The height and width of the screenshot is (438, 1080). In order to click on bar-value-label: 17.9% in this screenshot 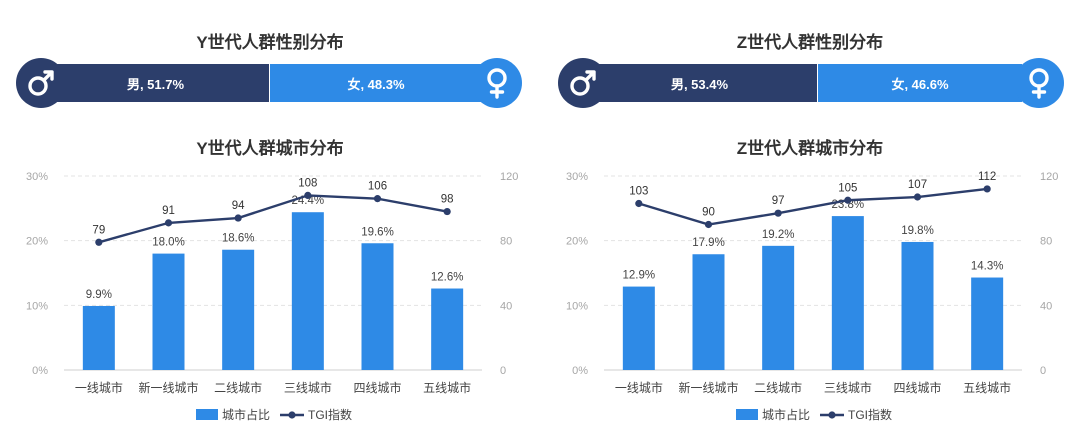, I will do `click(708, 243)`.